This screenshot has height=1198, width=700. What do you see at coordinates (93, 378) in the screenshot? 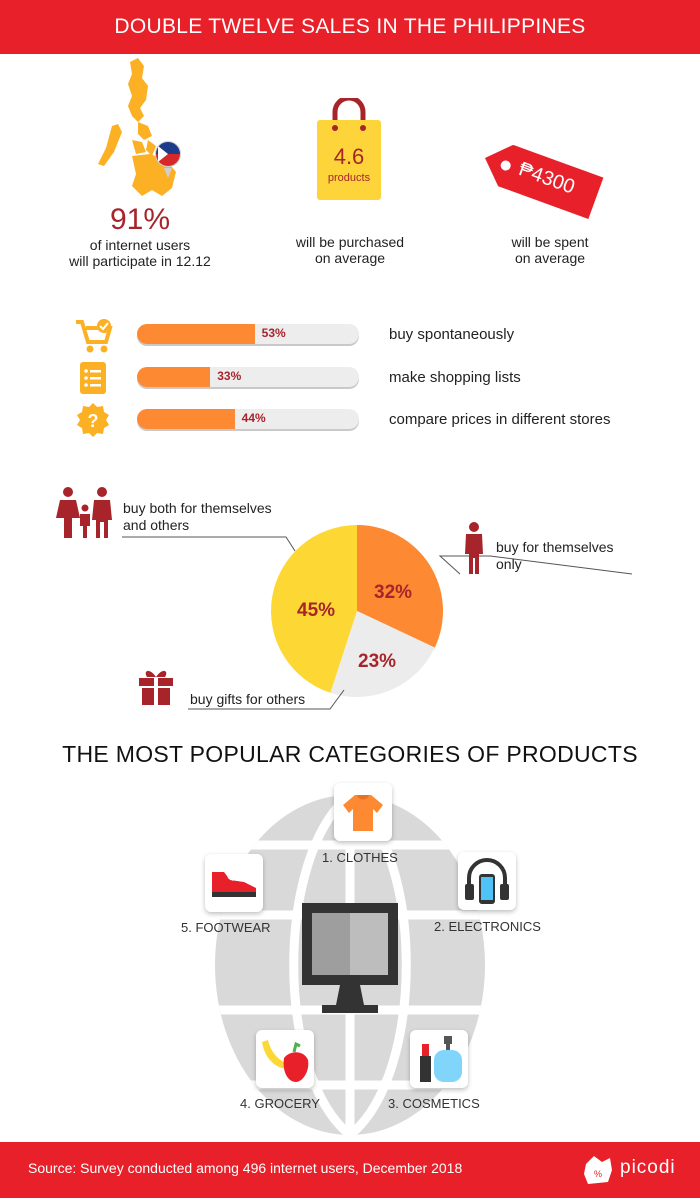
I see `list-icon` at bounding box center [93, 378].